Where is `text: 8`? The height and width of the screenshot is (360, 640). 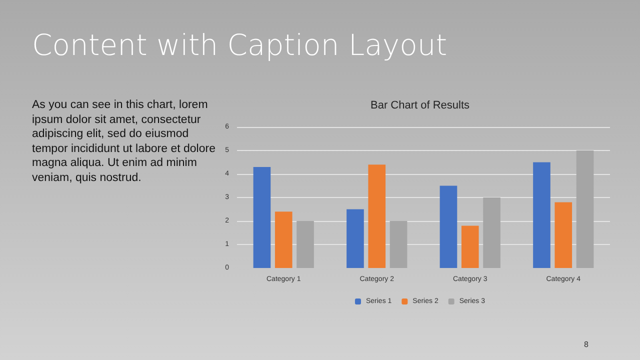 text: 8 is located at coordinates (586, 344).